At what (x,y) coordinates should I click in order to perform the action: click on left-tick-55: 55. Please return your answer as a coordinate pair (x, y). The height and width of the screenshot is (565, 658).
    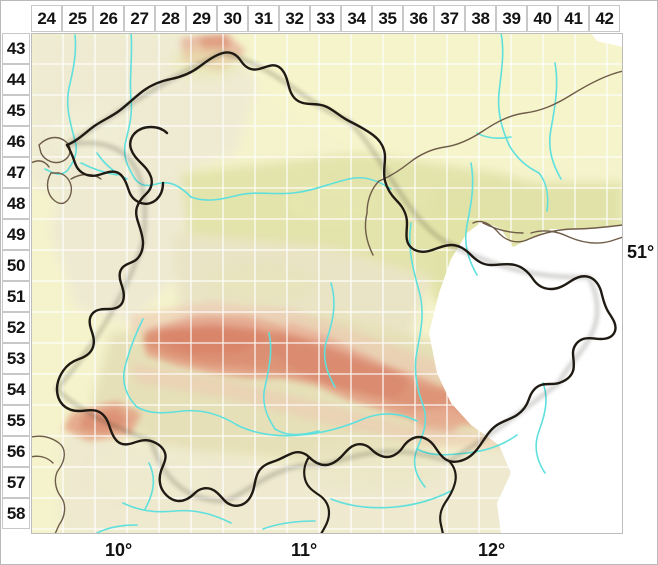
    Looking at the image, I should click on (16, 420).